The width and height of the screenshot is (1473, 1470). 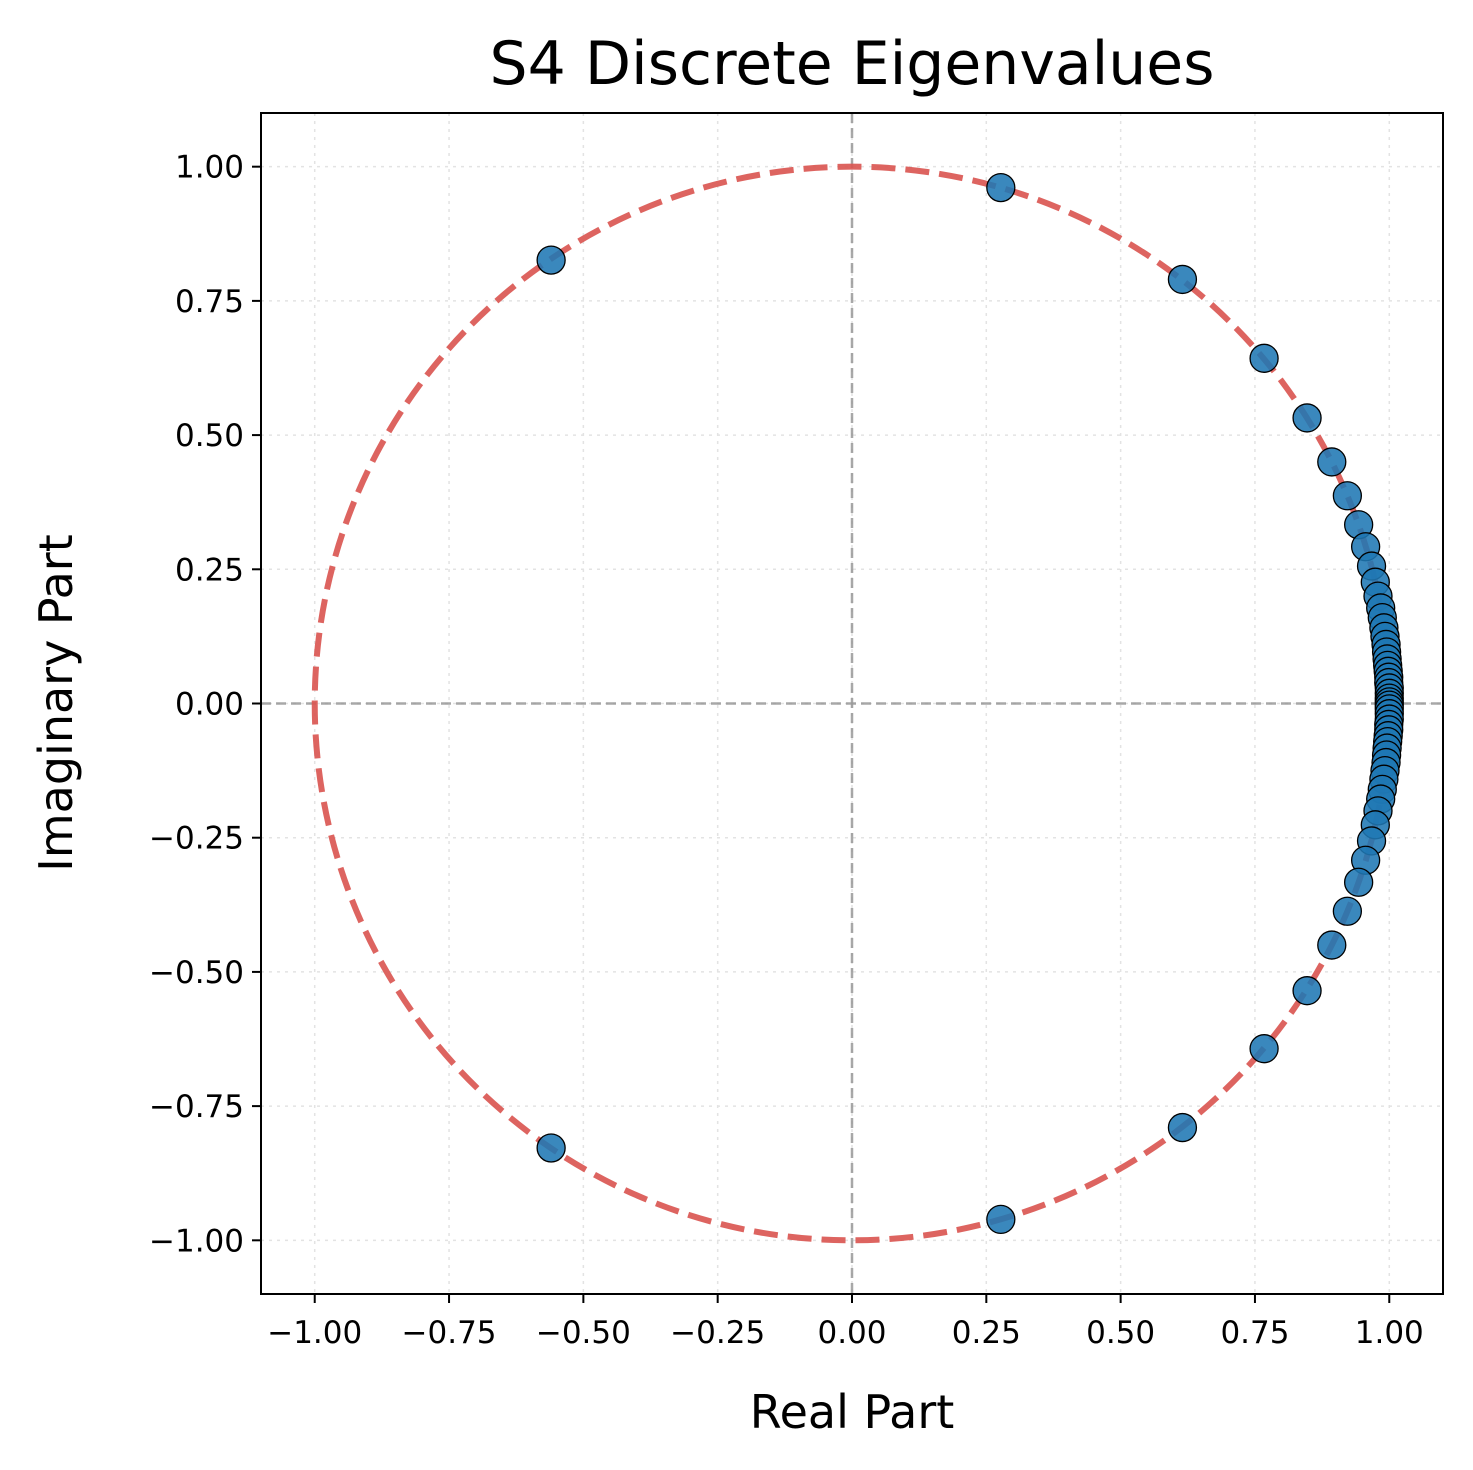 What do you see at coordinates (449, 1333) in the screenshot?
I see `x-tick-label-1: −0.75` at bounding box center [449, 1333].